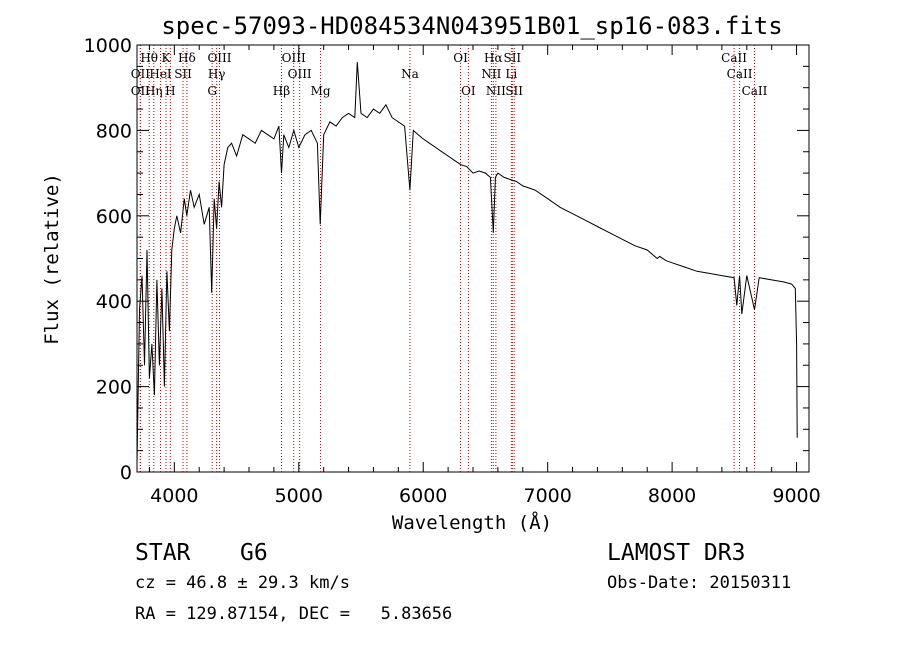 This screenshot has height=649, width=900. Describe the element at coordinates (299, 496) in the screenshot. I see `x-tick-label: 5000` at that location.